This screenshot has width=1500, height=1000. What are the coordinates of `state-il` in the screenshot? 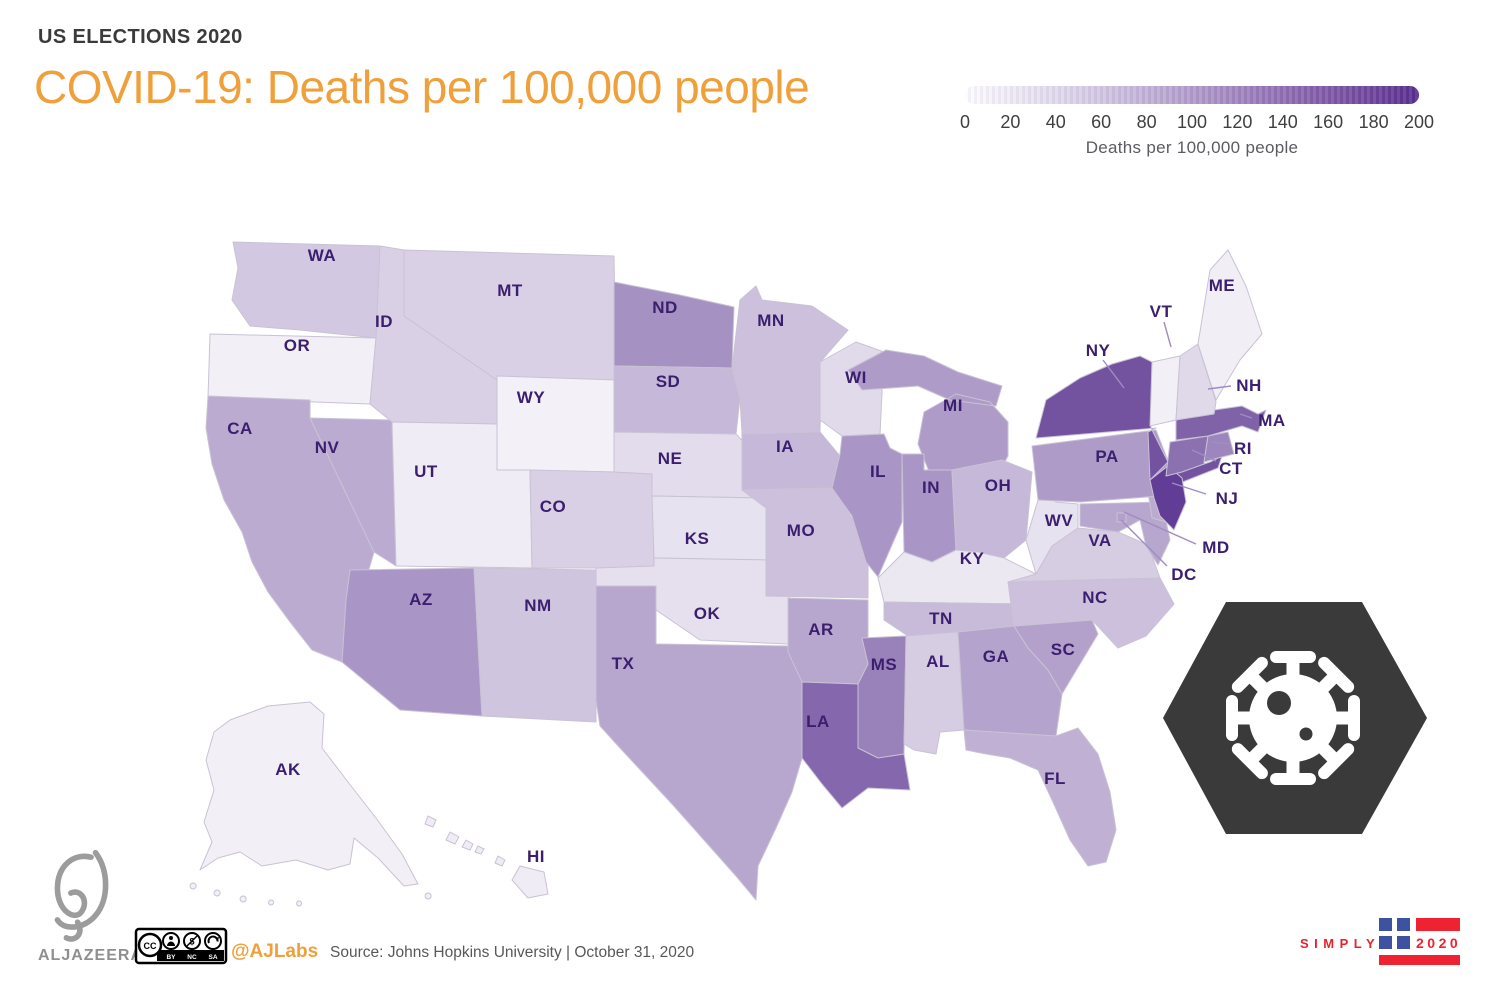 It's located at (867, 505).